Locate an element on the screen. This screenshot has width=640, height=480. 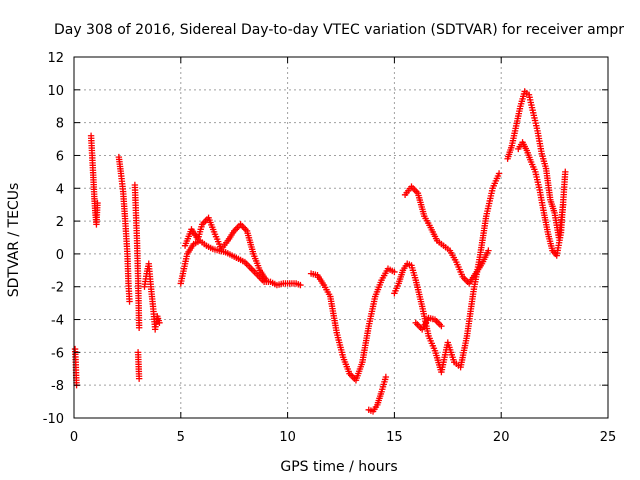
y-tick-label: -6 is located at coordinates (57, 353).